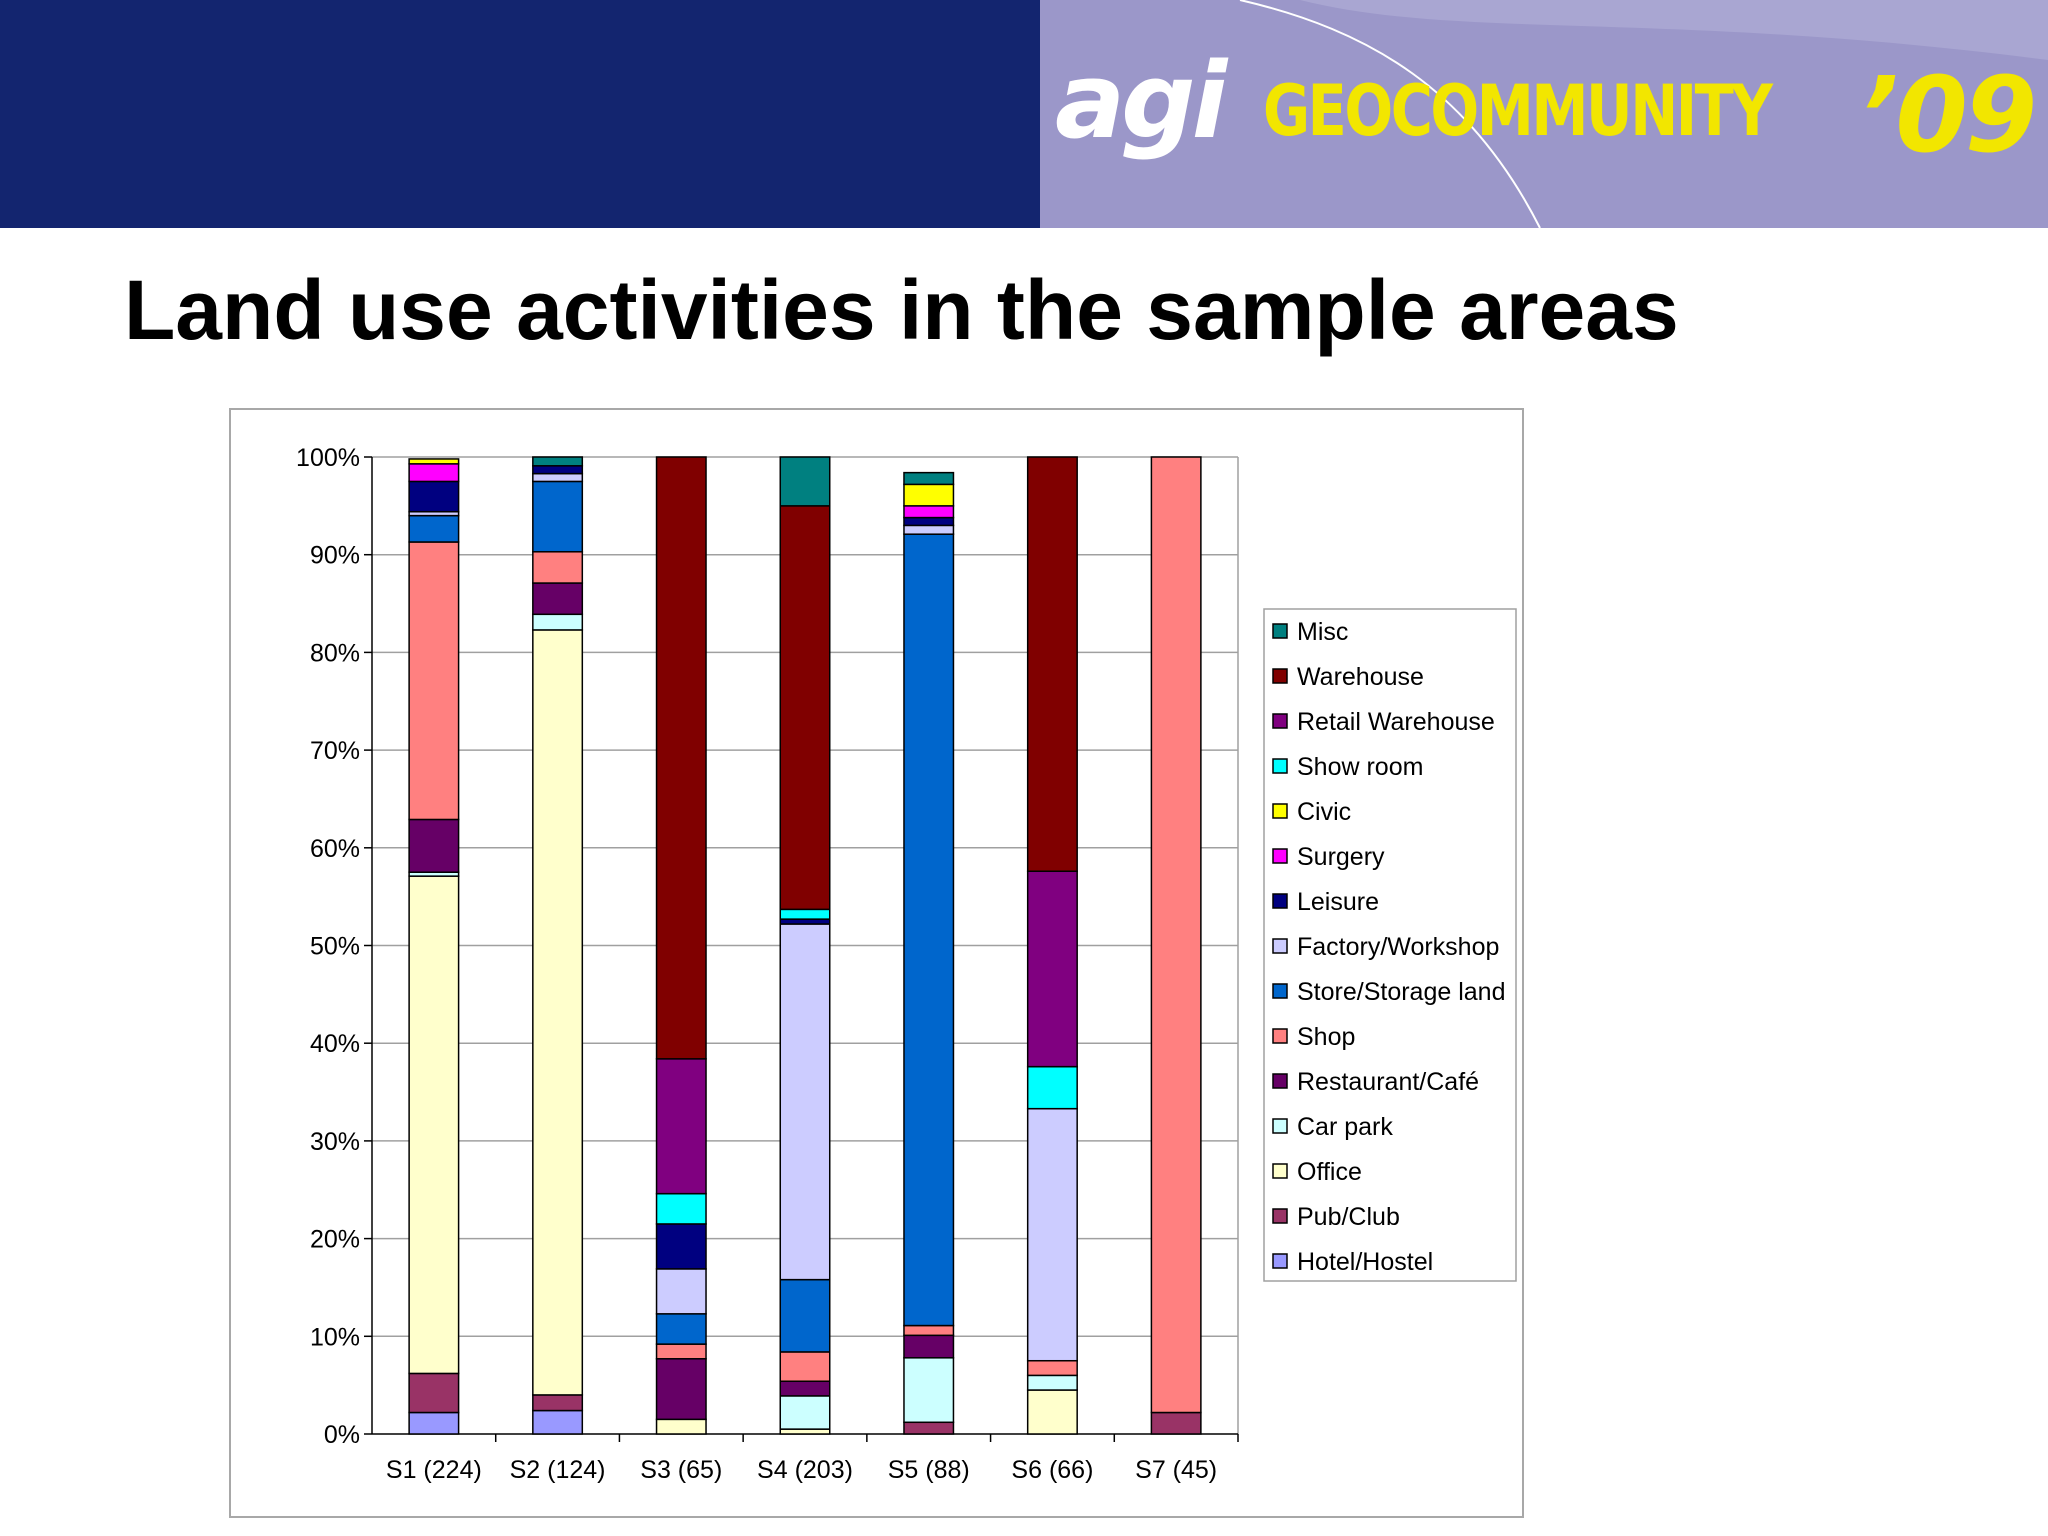 Image resolution: width=2048 pixels, height=1536 pixels. I want to click on y-tick-label: 100%, so click(328, 458).